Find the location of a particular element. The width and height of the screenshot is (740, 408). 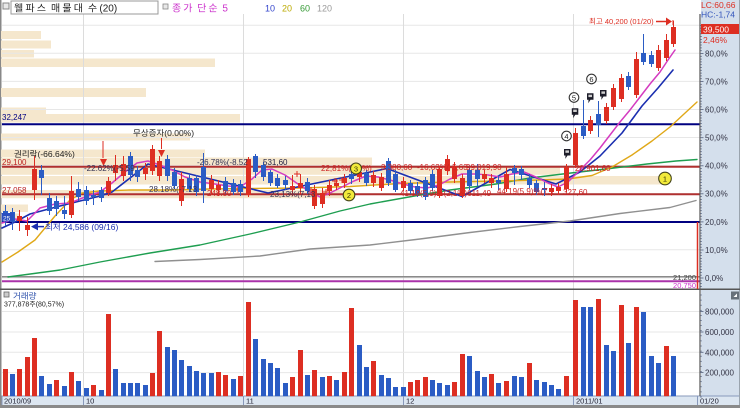

svg-text: (0.00%) is located at coordinates (179, 133).